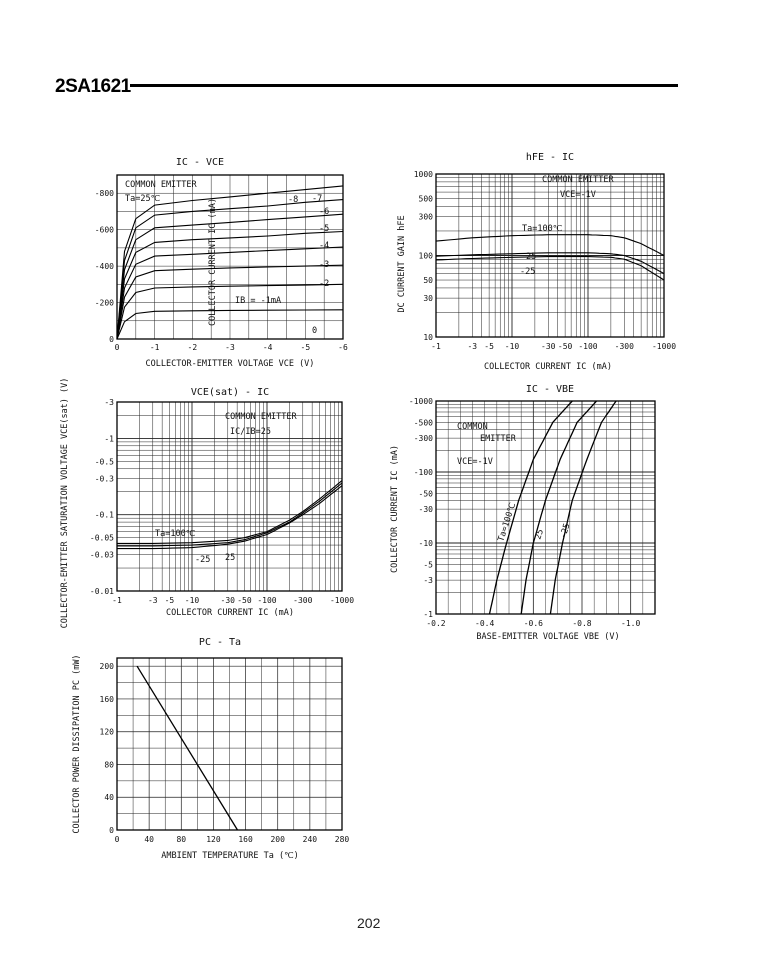 This screenshot has width=759, height=972. I want to click on curve-label: -8, so click(293, 200).